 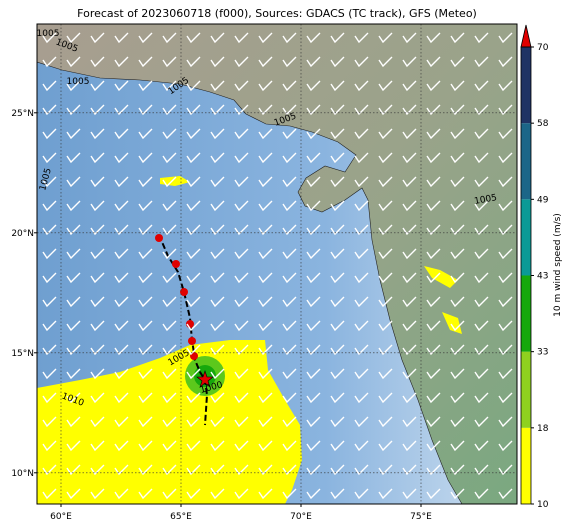 I want to click on storm-position, so click(x=205, y=379).